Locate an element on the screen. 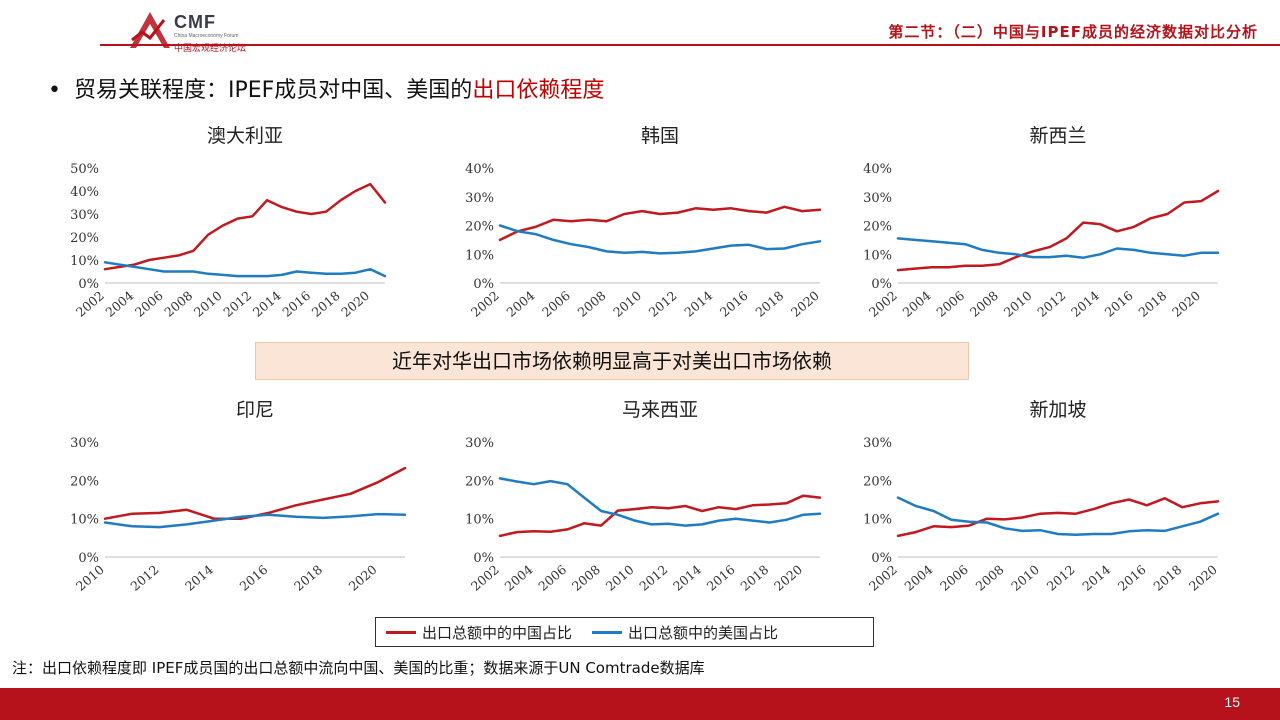  page-number: 15 is located at coordinates (1232, 702).